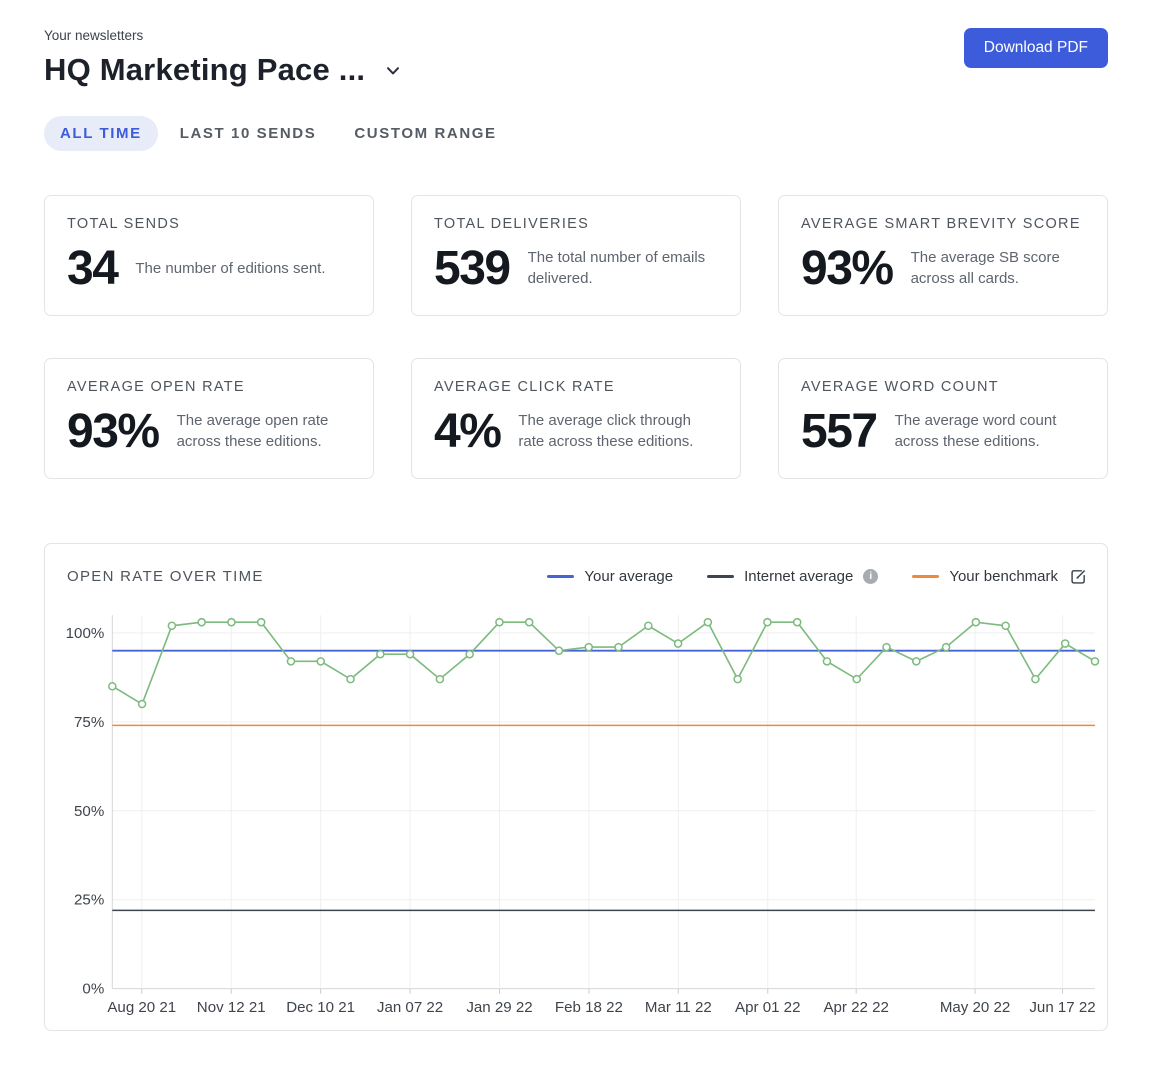 Image resolution: width=1176 pixels, height=1082 pixels. Describe the element at coordinates (839, 431) in the screenshot. I see `stat-card-value: 557` at that location.